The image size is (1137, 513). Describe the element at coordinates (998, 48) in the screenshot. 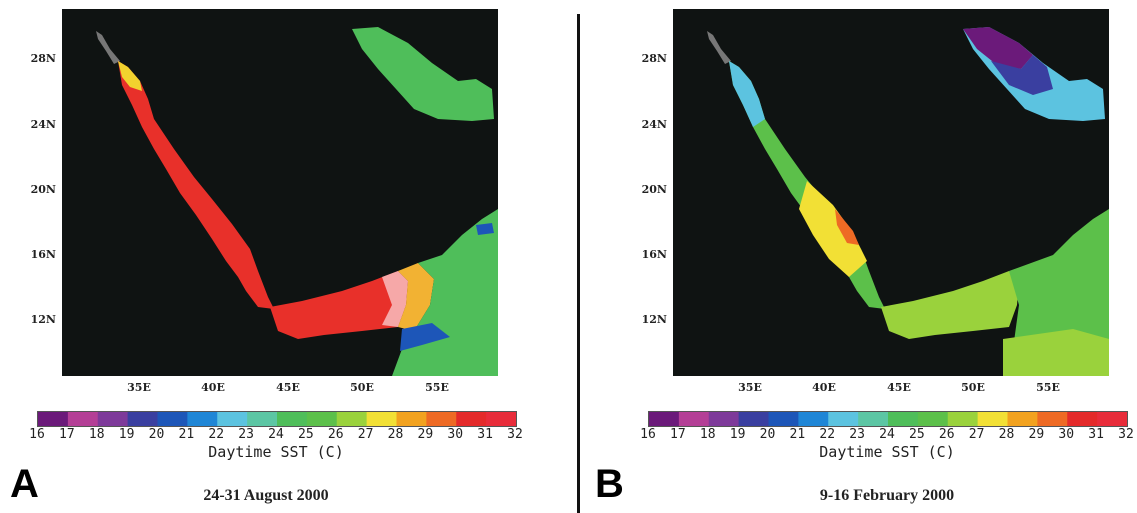

I see `persian-gulf-cold` at that location.